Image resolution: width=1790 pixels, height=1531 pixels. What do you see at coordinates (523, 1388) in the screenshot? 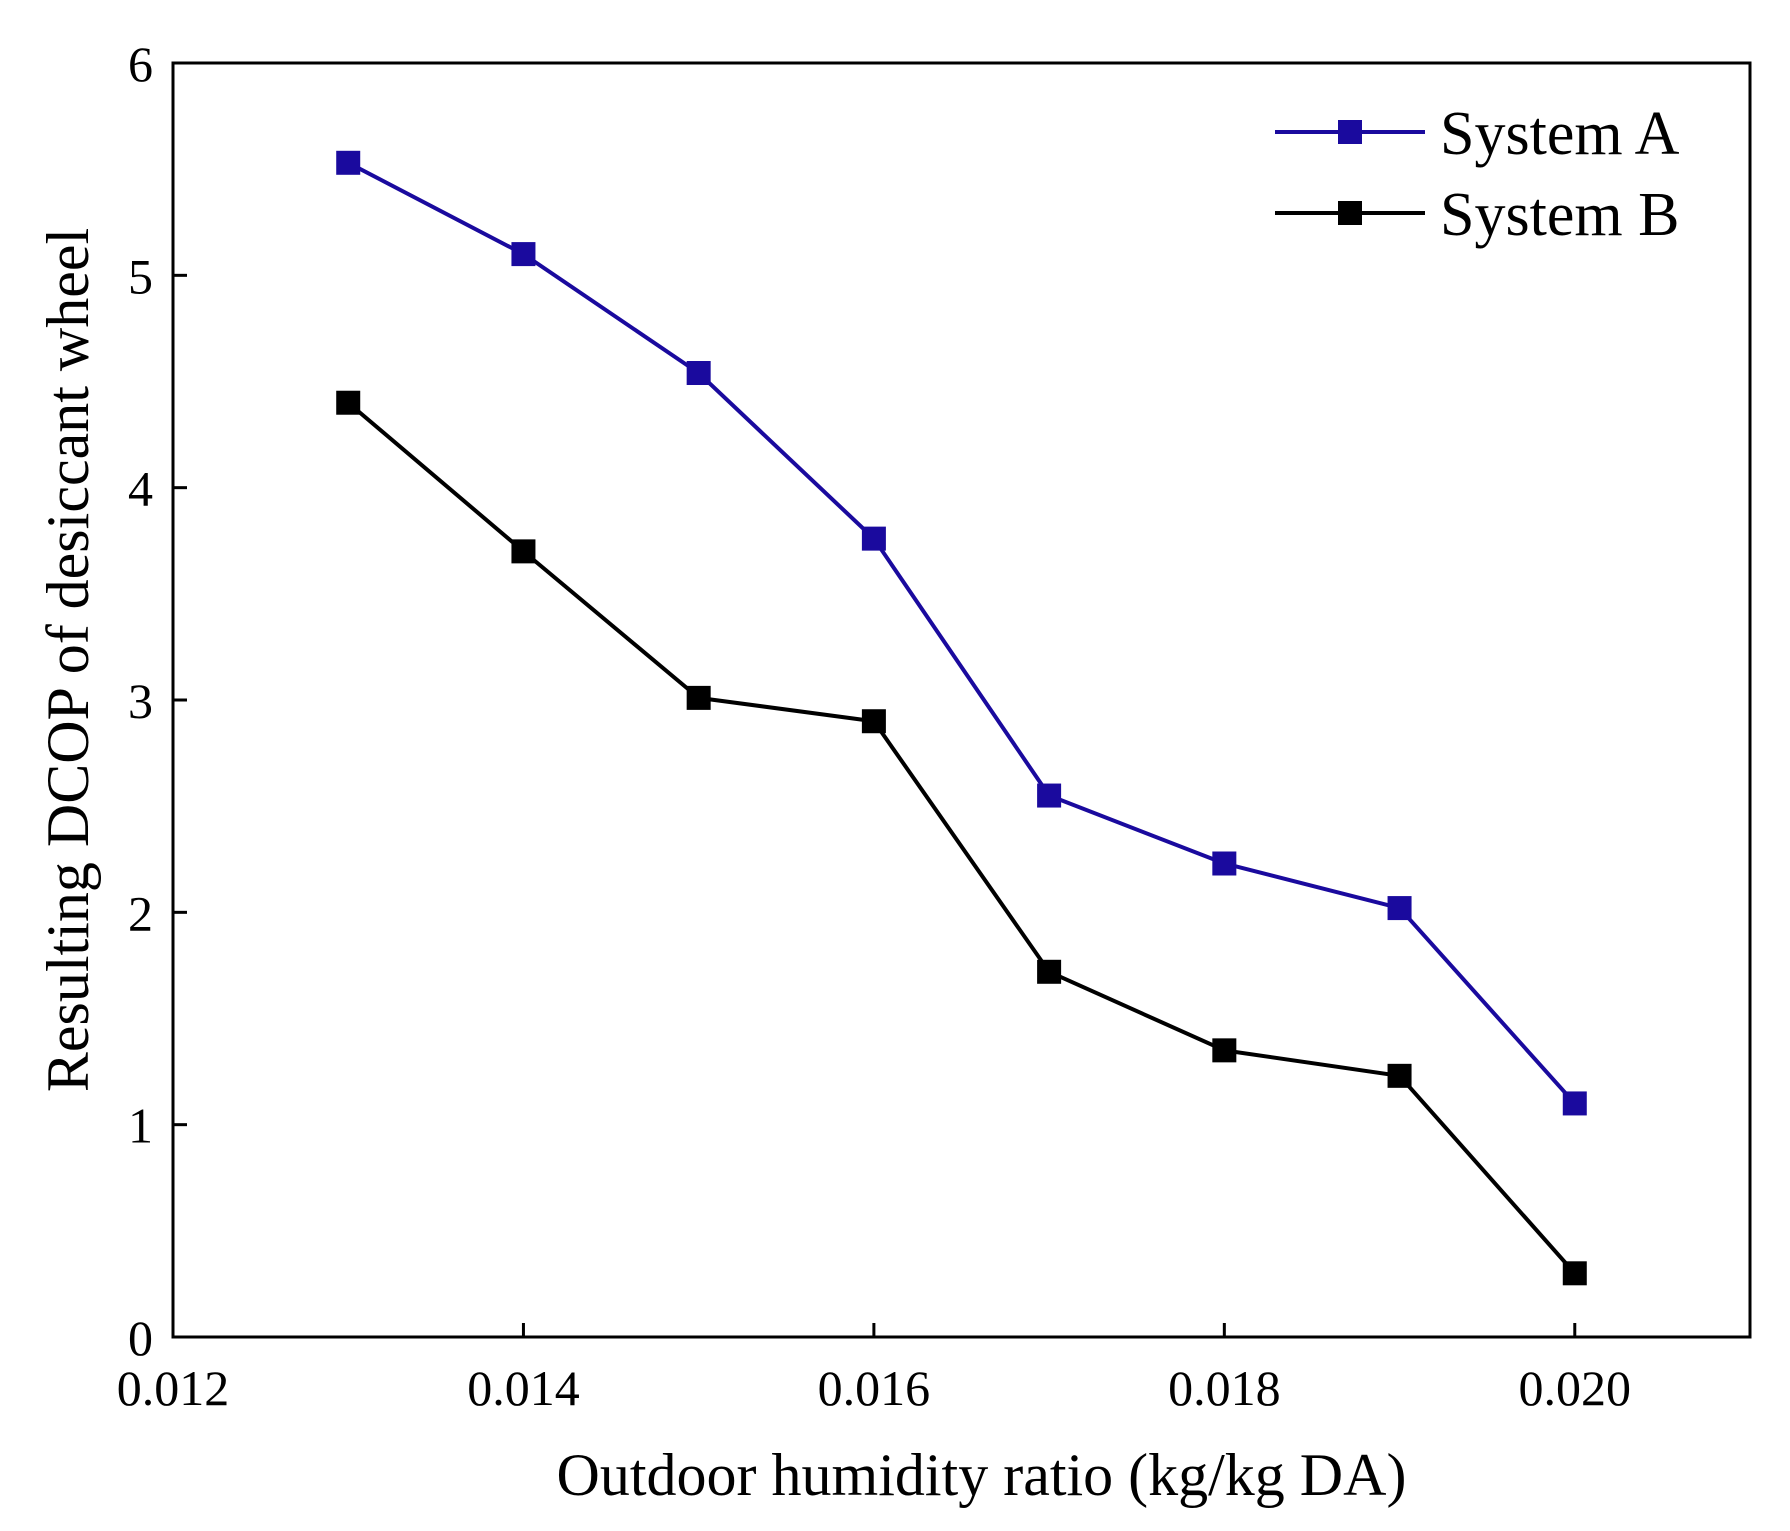
I see `x-tick-label: 0.014` at bounding box center [523, 1388].